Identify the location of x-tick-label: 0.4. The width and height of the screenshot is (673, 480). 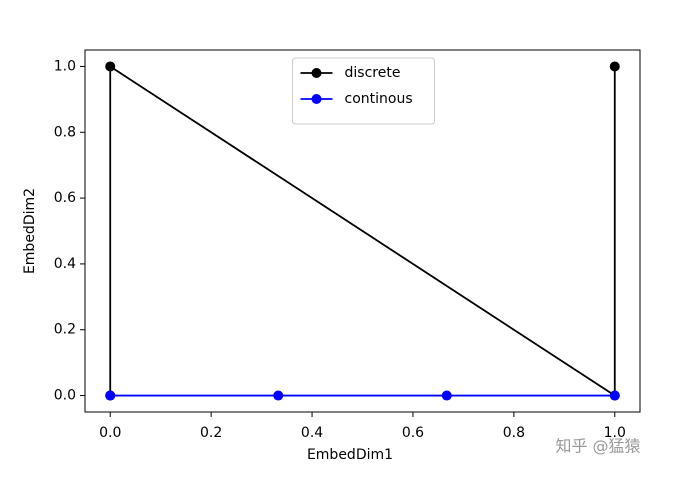
(312, 433).